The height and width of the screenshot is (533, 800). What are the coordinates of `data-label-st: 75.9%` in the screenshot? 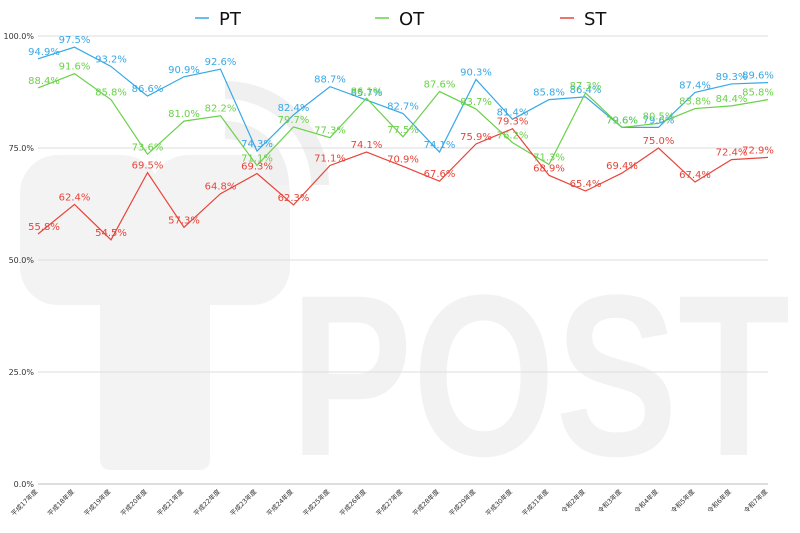 It's located at (476, 137).